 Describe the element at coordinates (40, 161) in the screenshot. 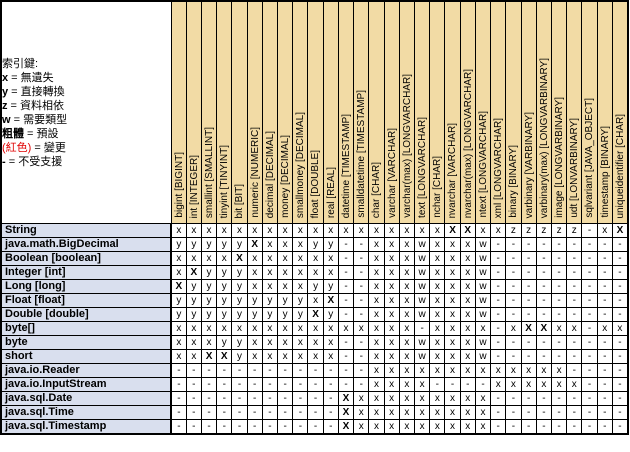

I see `legend-desc: 不受支援` at that location.